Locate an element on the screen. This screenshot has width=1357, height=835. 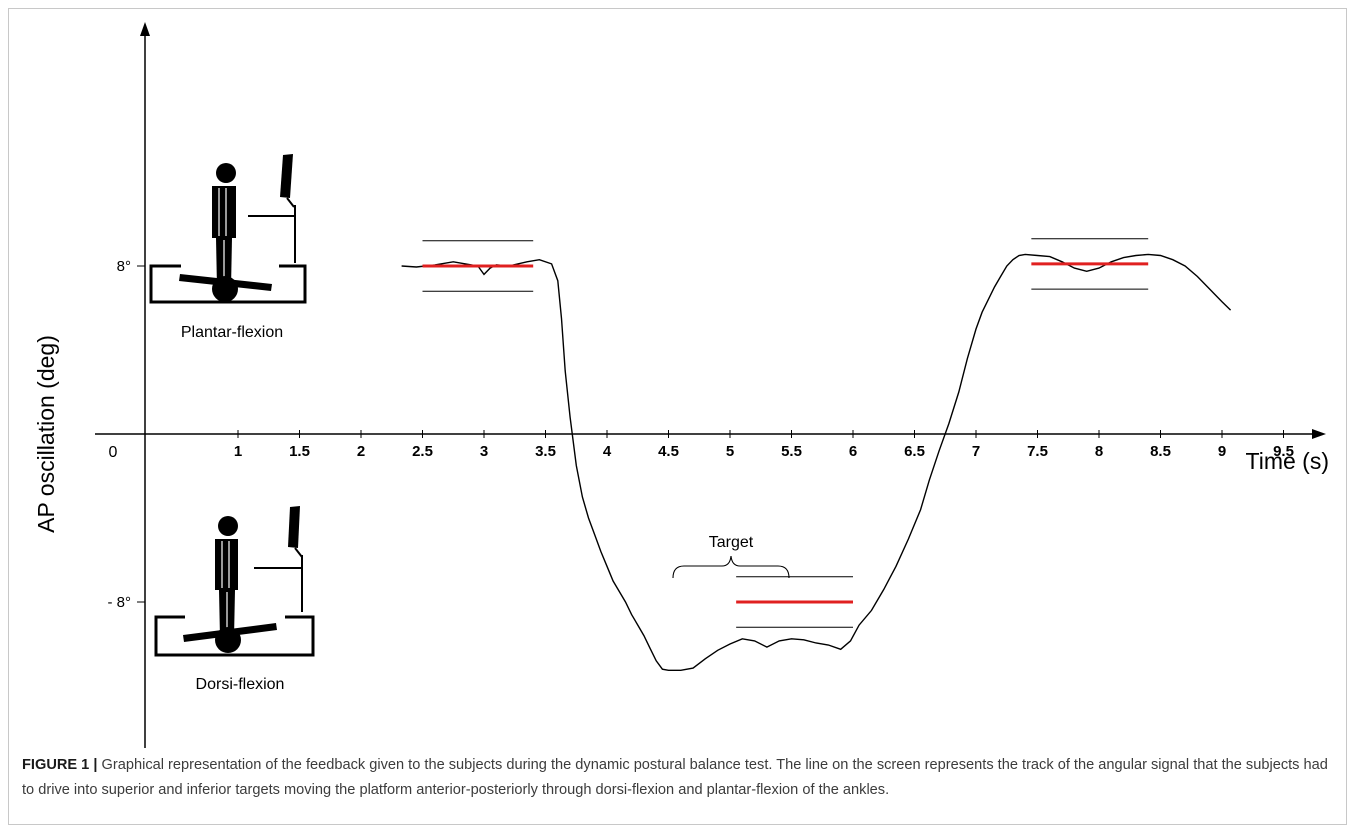
x-tick-label: 7.5 is located at coordinates (1037, 451).